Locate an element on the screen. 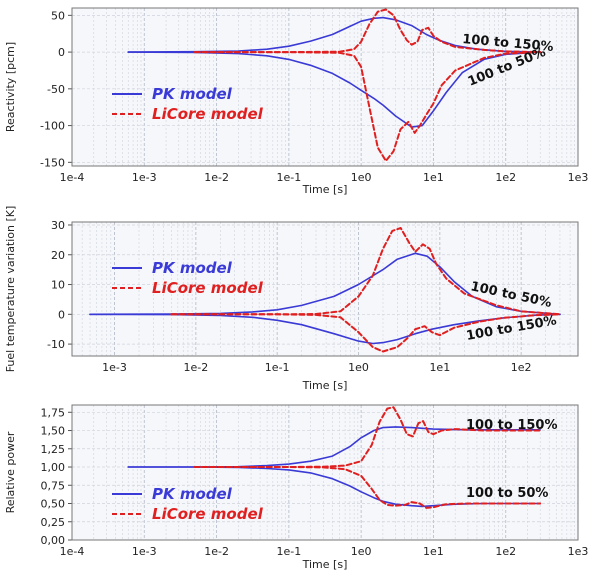 The width and height of the screenshot is (592, 576). y-tick-label: 1,75 is located at coordinates (53, 412).